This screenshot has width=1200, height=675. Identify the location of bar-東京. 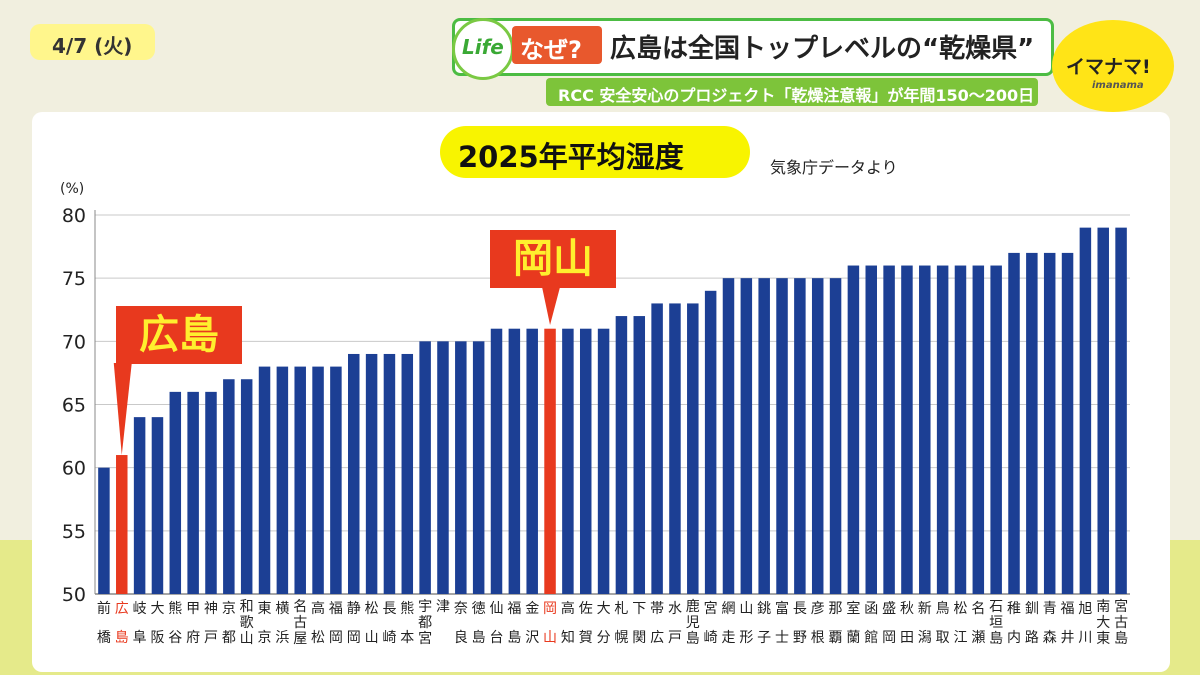
(264, 480).